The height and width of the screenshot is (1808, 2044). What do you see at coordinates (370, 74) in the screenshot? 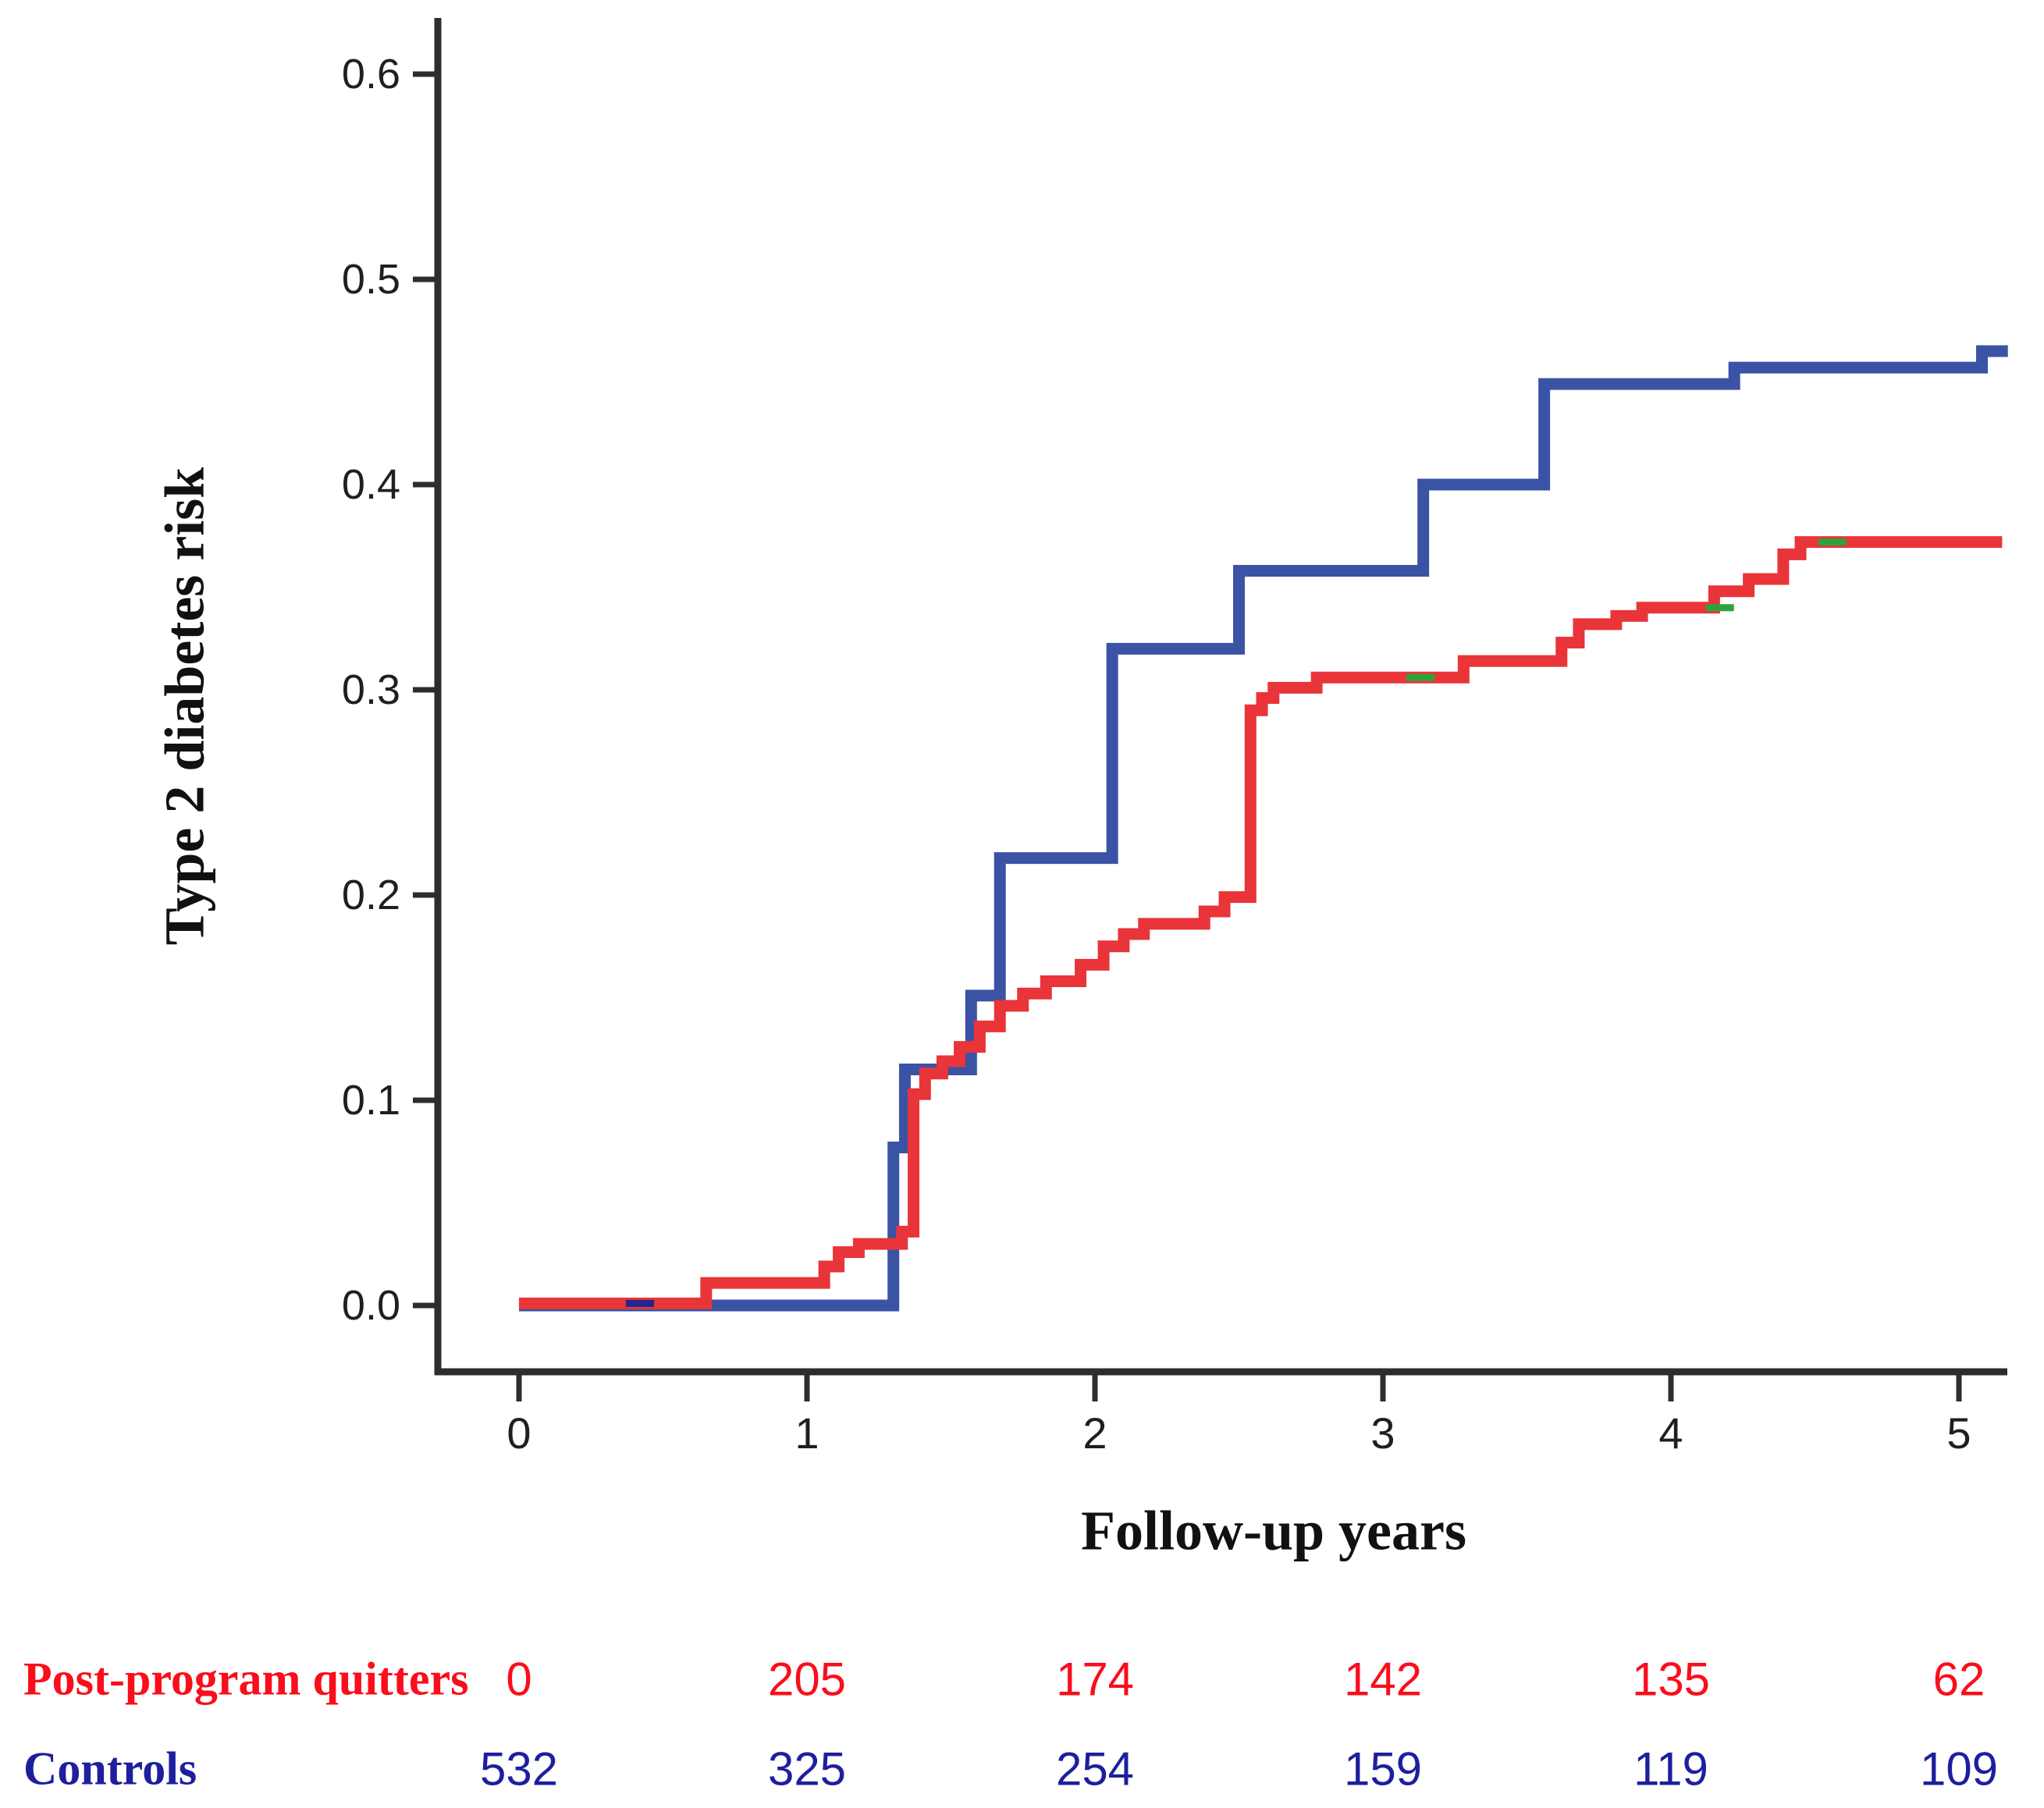
I see `y-tick-label: 0.6` at bounding box center [370, 74].